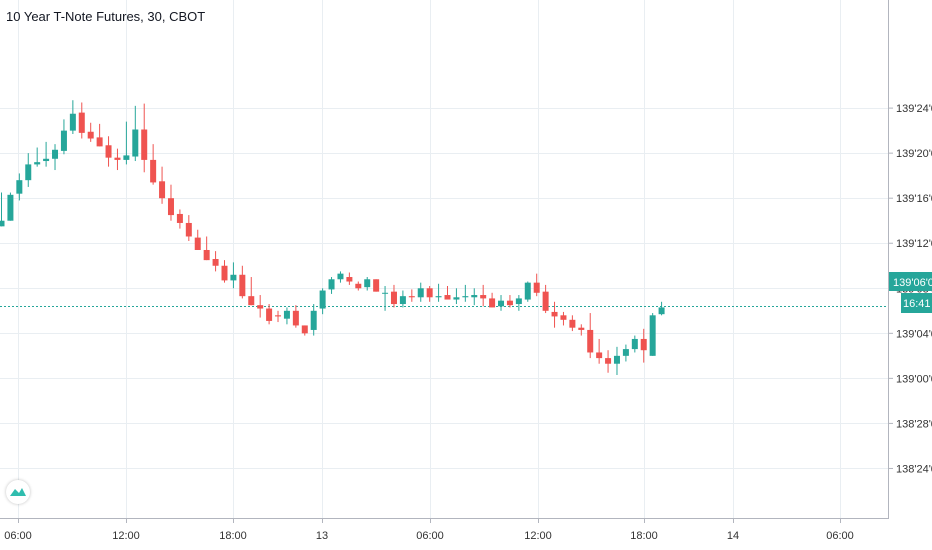 This screenshot has height=550, width=932. I want to click on countdown-label: 16:41, so click(916, 303).